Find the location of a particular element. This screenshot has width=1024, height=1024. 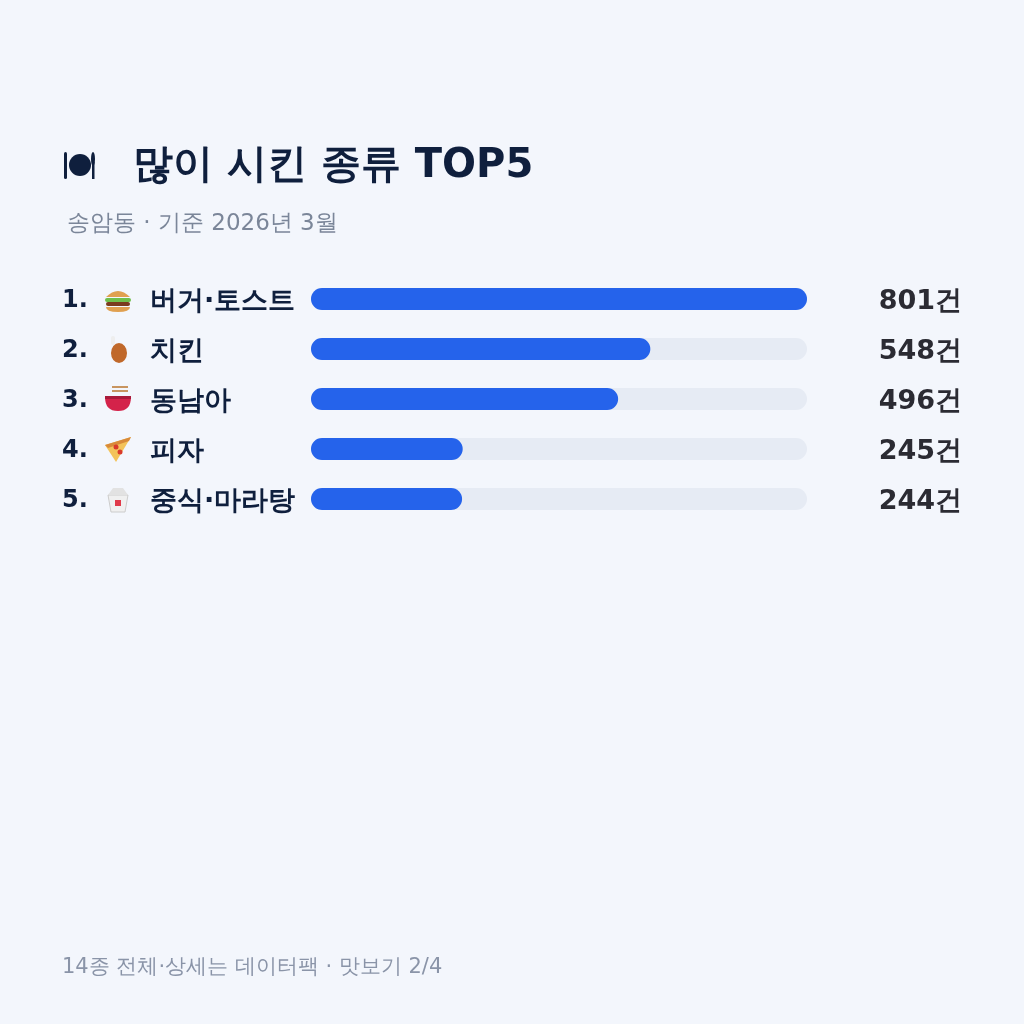

category-label: 2. 치킨 is located at coordinates (133, 349).